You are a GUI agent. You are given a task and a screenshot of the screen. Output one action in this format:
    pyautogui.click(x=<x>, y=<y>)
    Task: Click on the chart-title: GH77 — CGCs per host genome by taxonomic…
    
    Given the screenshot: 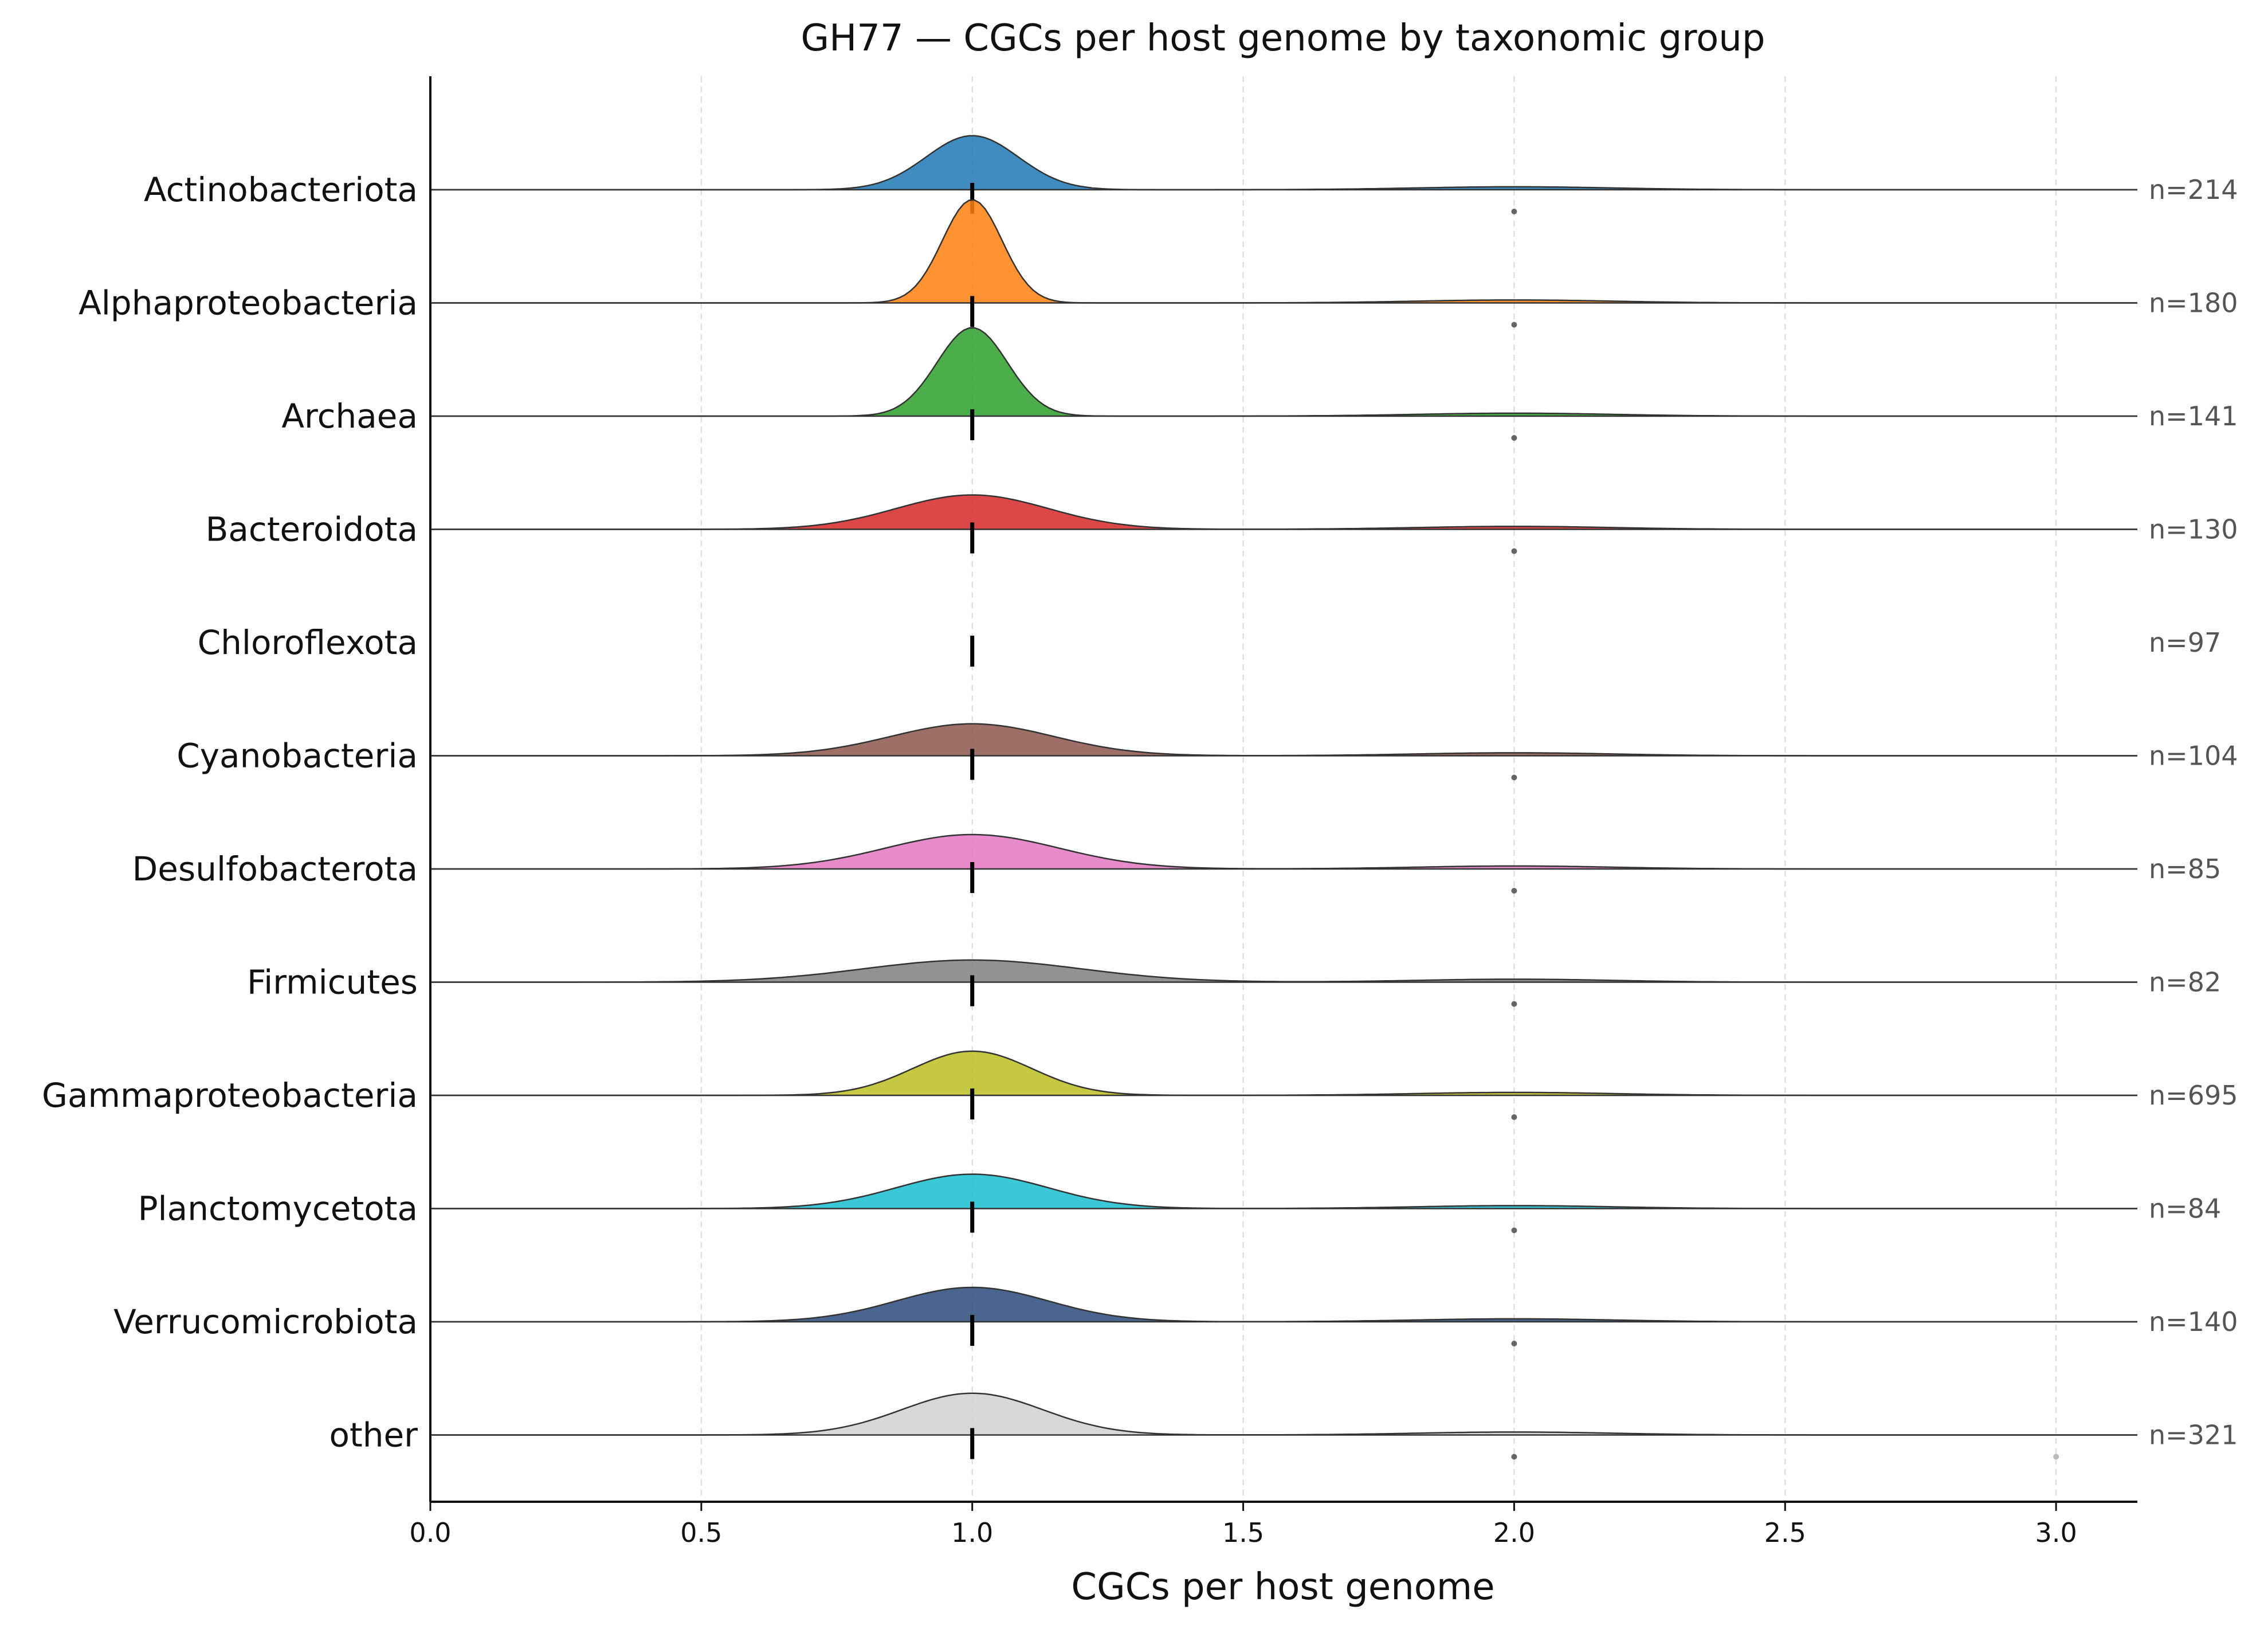 What is the action you would take?
    pyautogui.click(x=1283, y=38)
    